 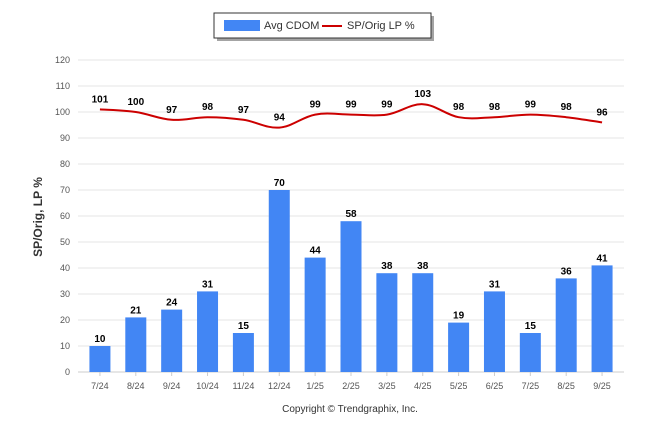 I want to click on line-data-labels: 101 100 97 98 97 94 99 99 99 103 98 98 99 98 96, so click(x=350, y=106).